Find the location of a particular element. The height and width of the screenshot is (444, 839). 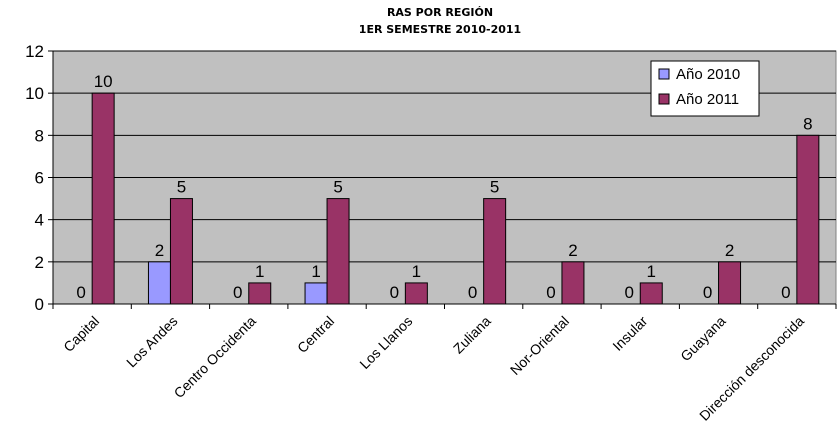

bar-año-2011-2 is located at coordinates (260, 293).